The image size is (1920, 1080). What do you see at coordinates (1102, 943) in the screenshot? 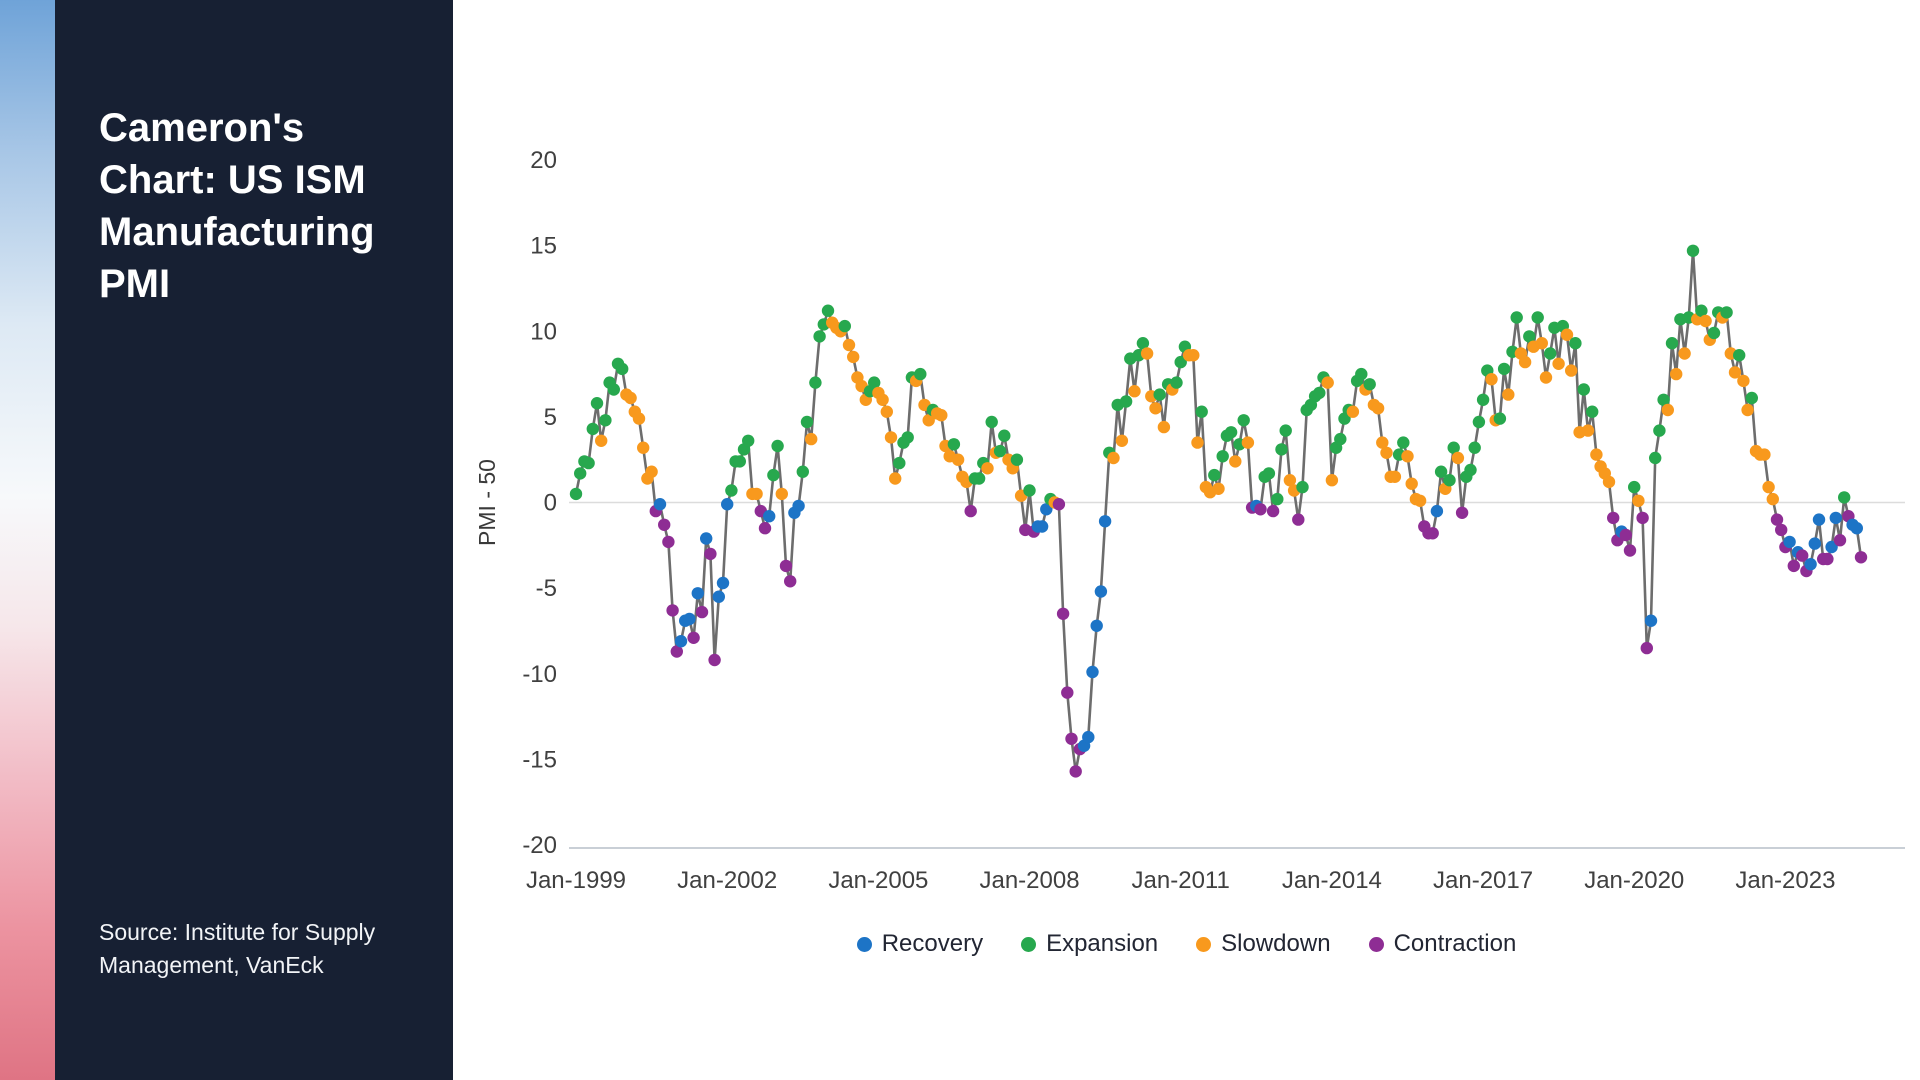
I see `legend-label-expansion: Expansion` at bounding box center [1102, 943].